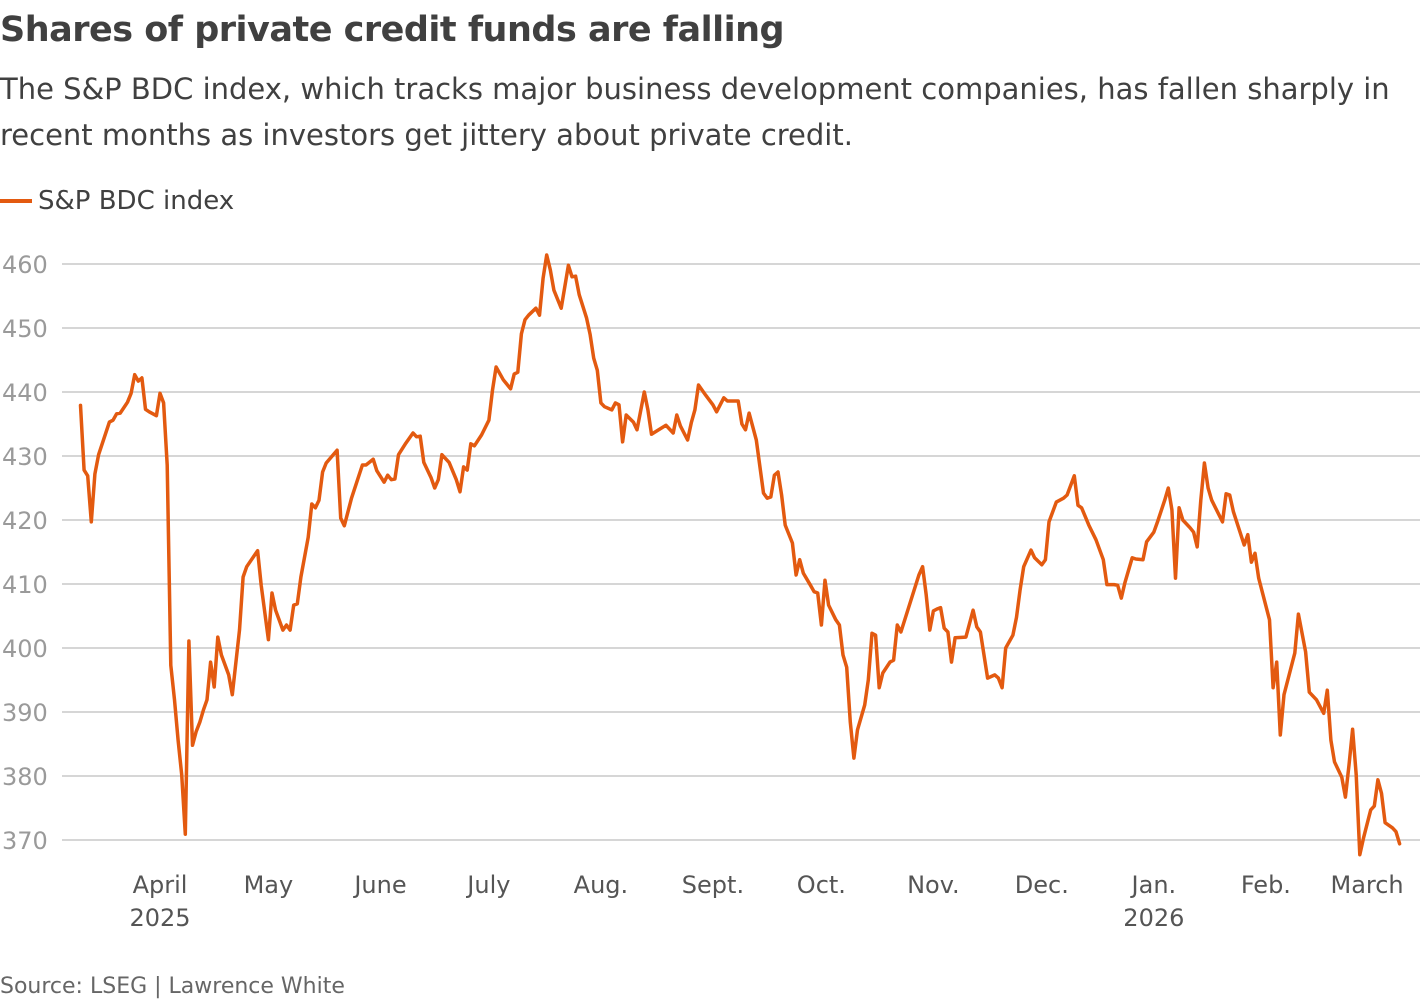 The image size is (1420, 1006). I want to click on x-tick-year-label: 2026, so click(1153, 918).